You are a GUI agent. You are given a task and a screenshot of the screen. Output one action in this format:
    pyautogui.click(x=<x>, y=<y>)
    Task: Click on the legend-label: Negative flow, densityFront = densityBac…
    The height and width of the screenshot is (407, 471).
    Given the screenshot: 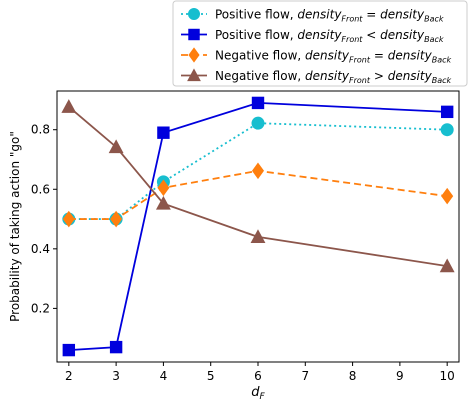 What is the action you would take?
    pyautogui.click(x=333, y=57)
    